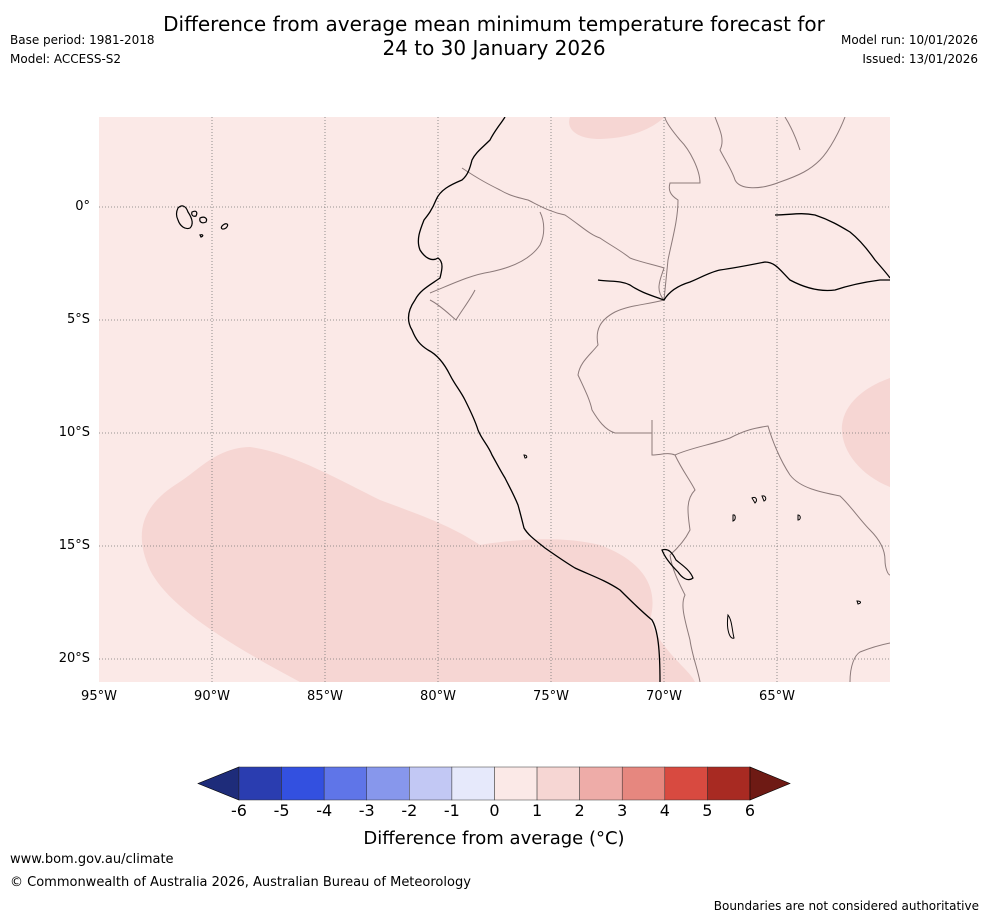 This screenshot has width=988, height=919. Describe the element at coordinates (451, 810) in the screenshot. I see `colorbar-tick-label: -1` at that location.